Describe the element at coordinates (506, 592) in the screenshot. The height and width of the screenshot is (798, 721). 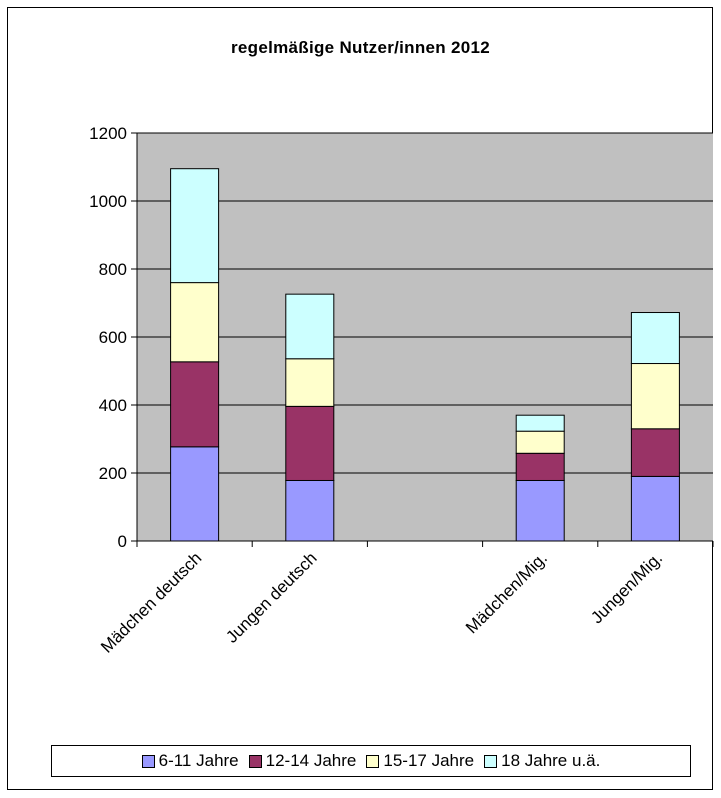
I see `x-tick-label-3: Mädchen/Mig.` at that location.